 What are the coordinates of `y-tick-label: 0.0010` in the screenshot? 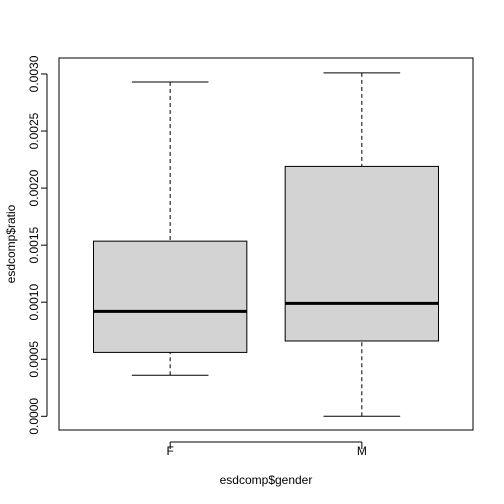 It's located at (34, 302).